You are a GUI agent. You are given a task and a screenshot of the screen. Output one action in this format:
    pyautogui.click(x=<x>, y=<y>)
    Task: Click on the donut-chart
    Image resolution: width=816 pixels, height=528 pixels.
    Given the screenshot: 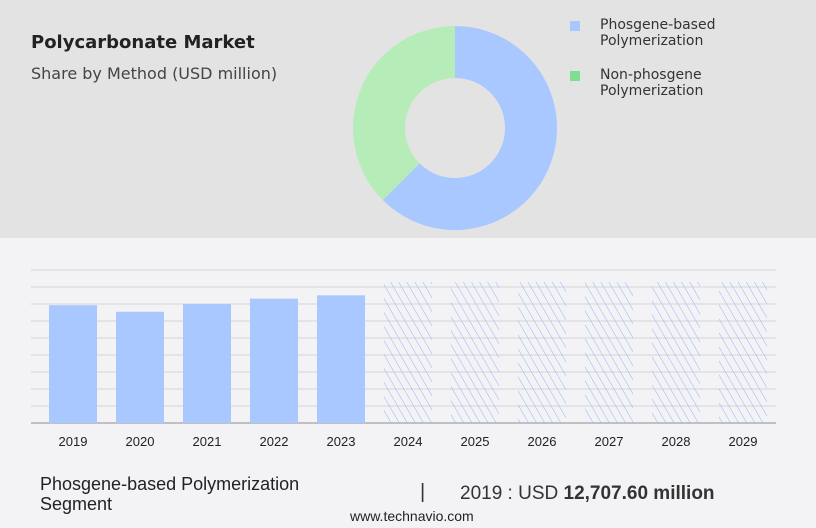 What is the action you would take?
    pyautogui.click(x=455, y=128)
    